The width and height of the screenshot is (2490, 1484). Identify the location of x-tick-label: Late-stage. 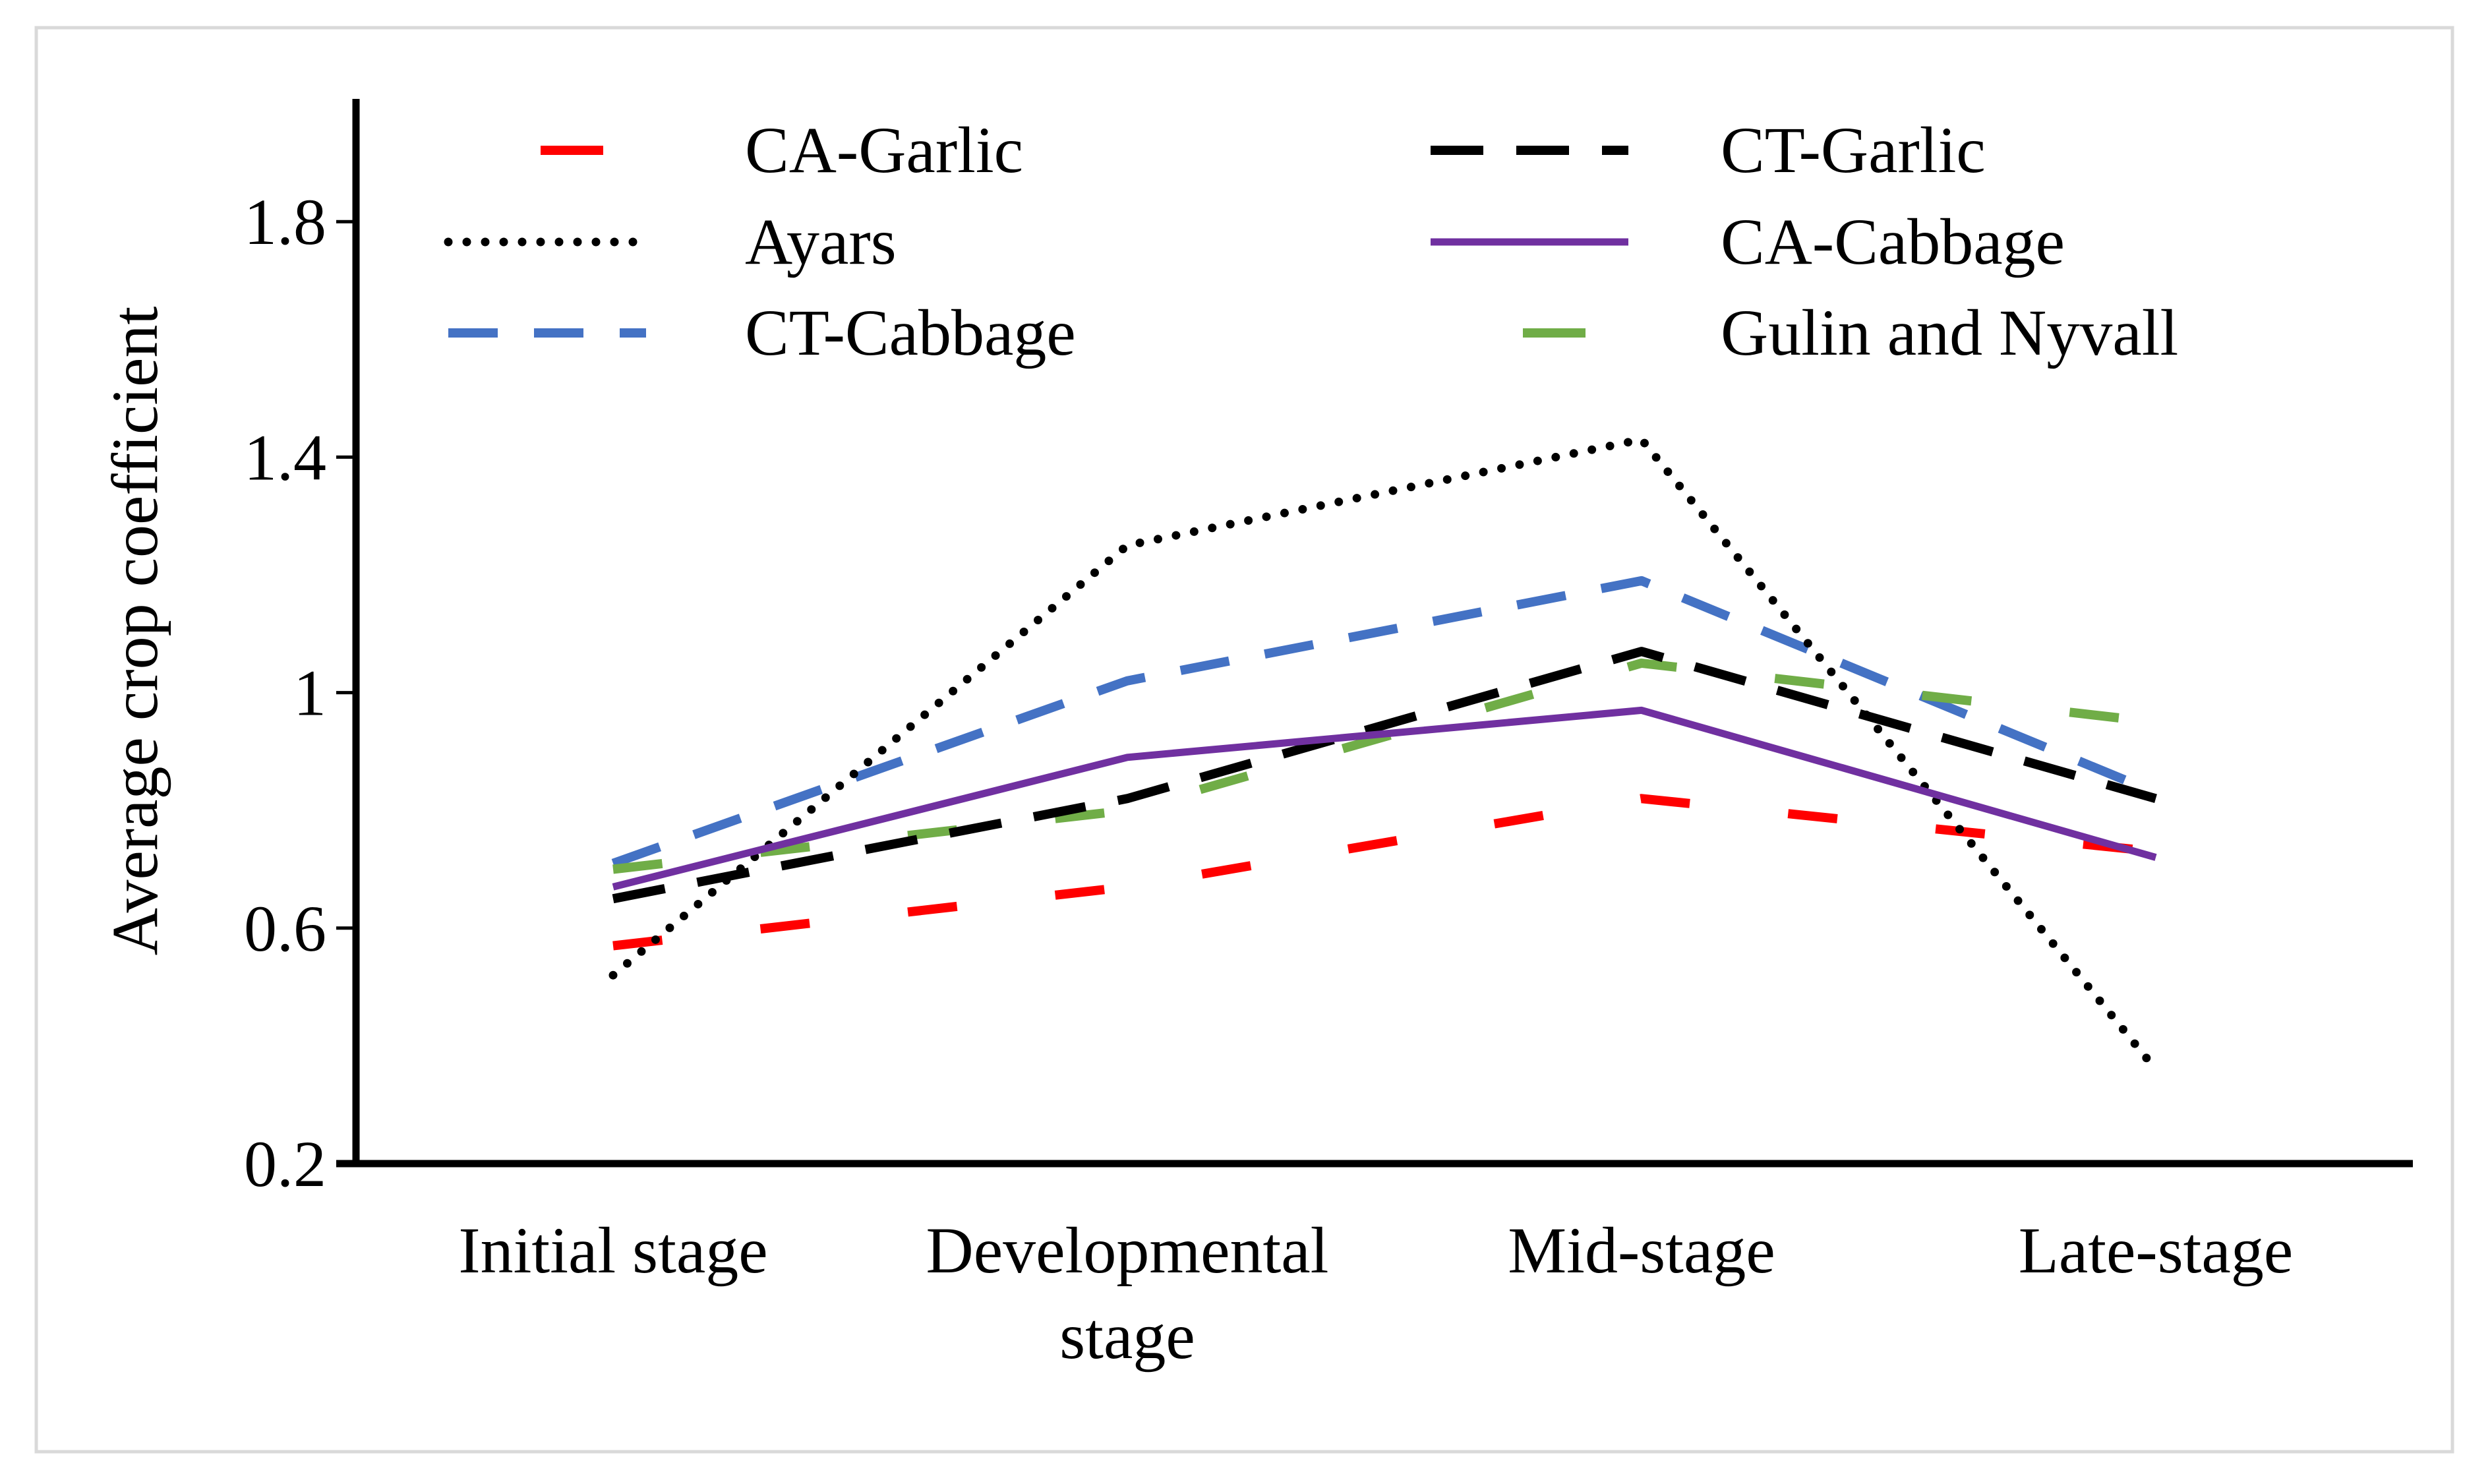
(2156, 1250).